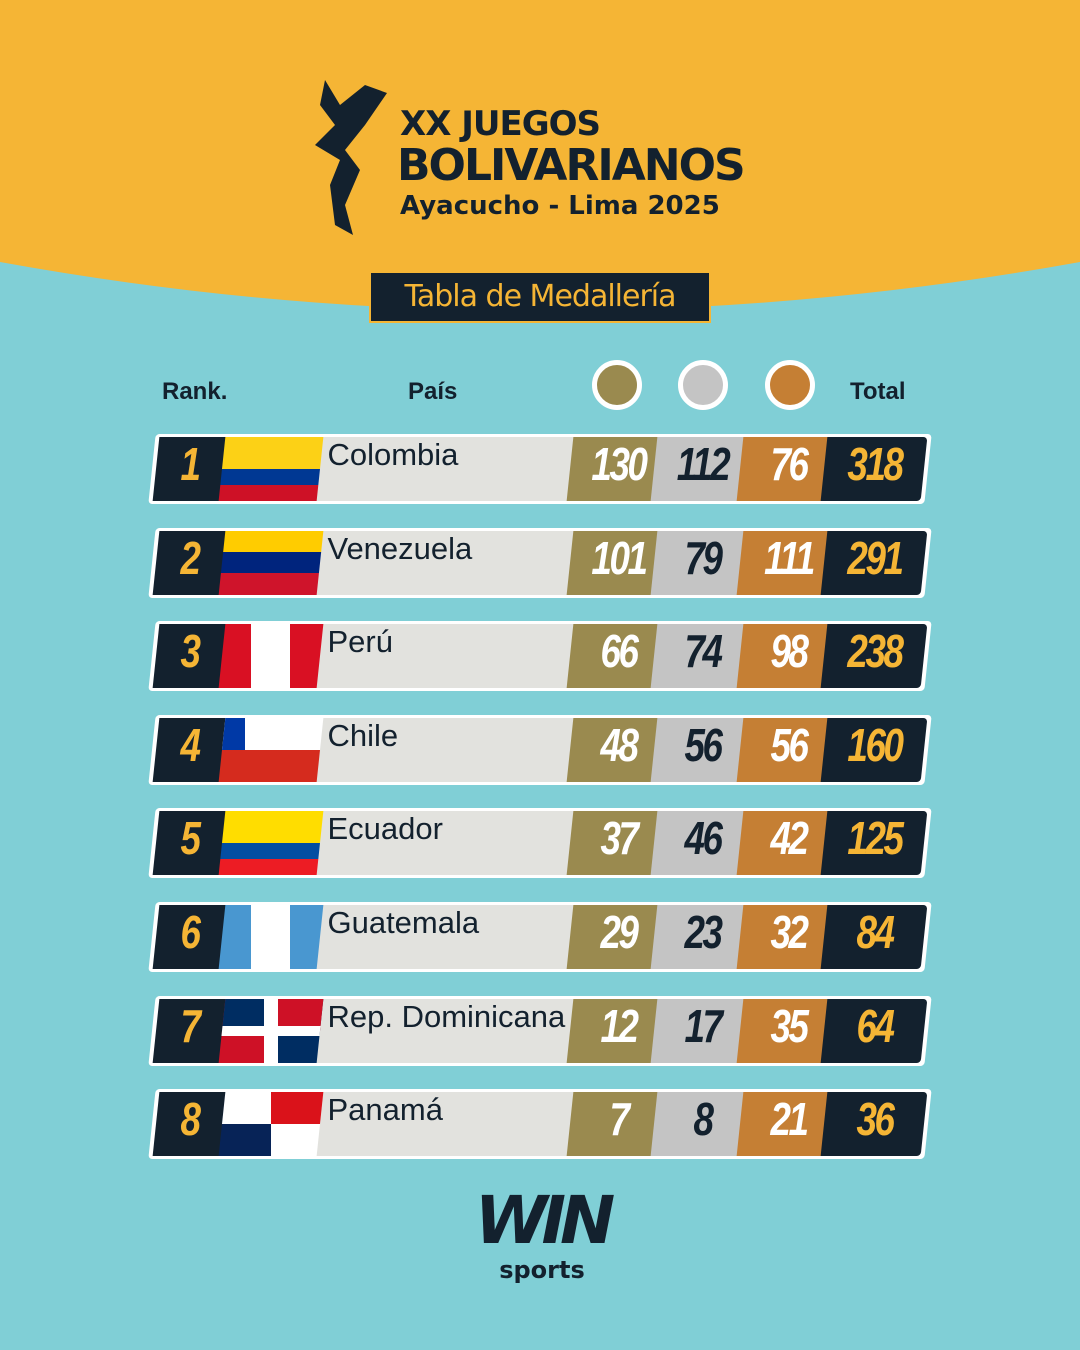  What do you see at coordinates (788, 1119) in the screenshot?
I see `bronze-count: 21` at bounding box center [788, 1119].